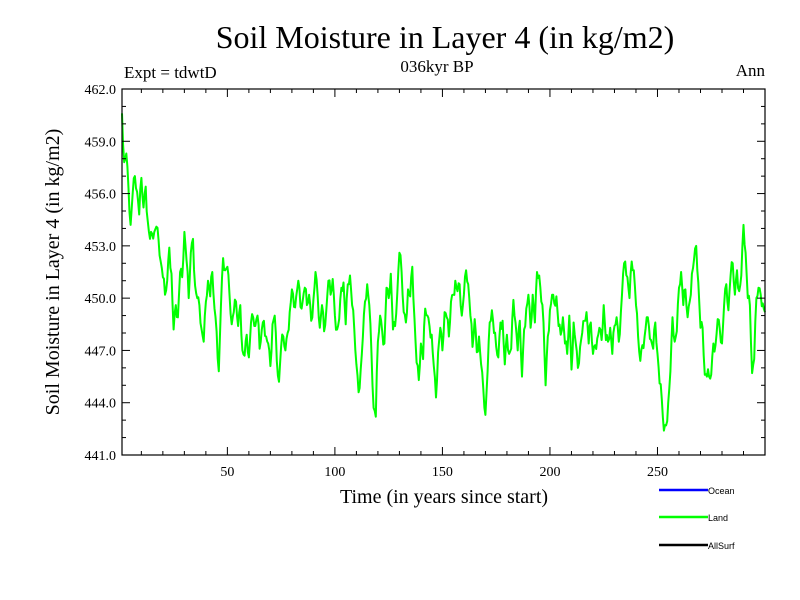 Image resolution: width=800 pixels, height=600 pixels. I want to click on y-tick-label: 450.0, so click(101, 299).